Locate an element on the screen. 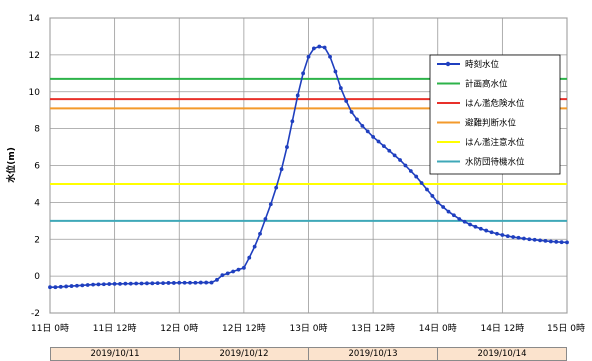  legend-label: 避難判断水位 is located at coordinates (491, 123).